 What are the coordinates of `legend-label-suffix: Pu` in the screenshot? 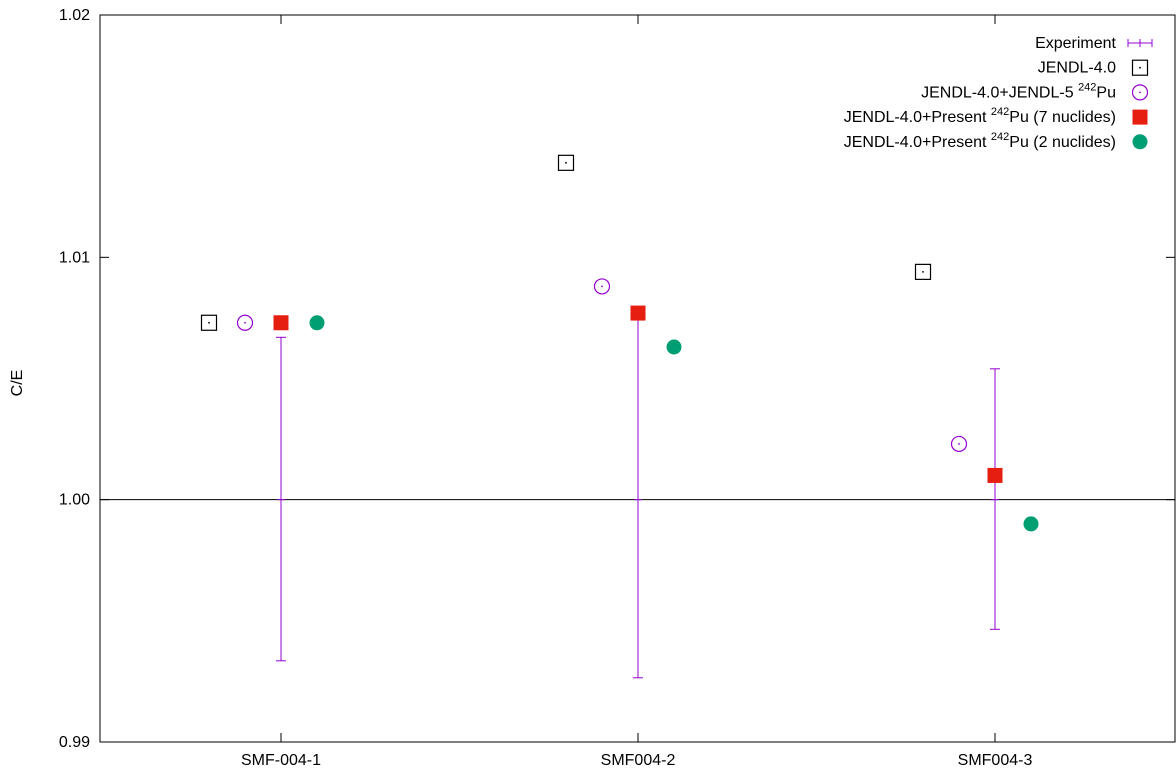 It's located at (1106, 92).